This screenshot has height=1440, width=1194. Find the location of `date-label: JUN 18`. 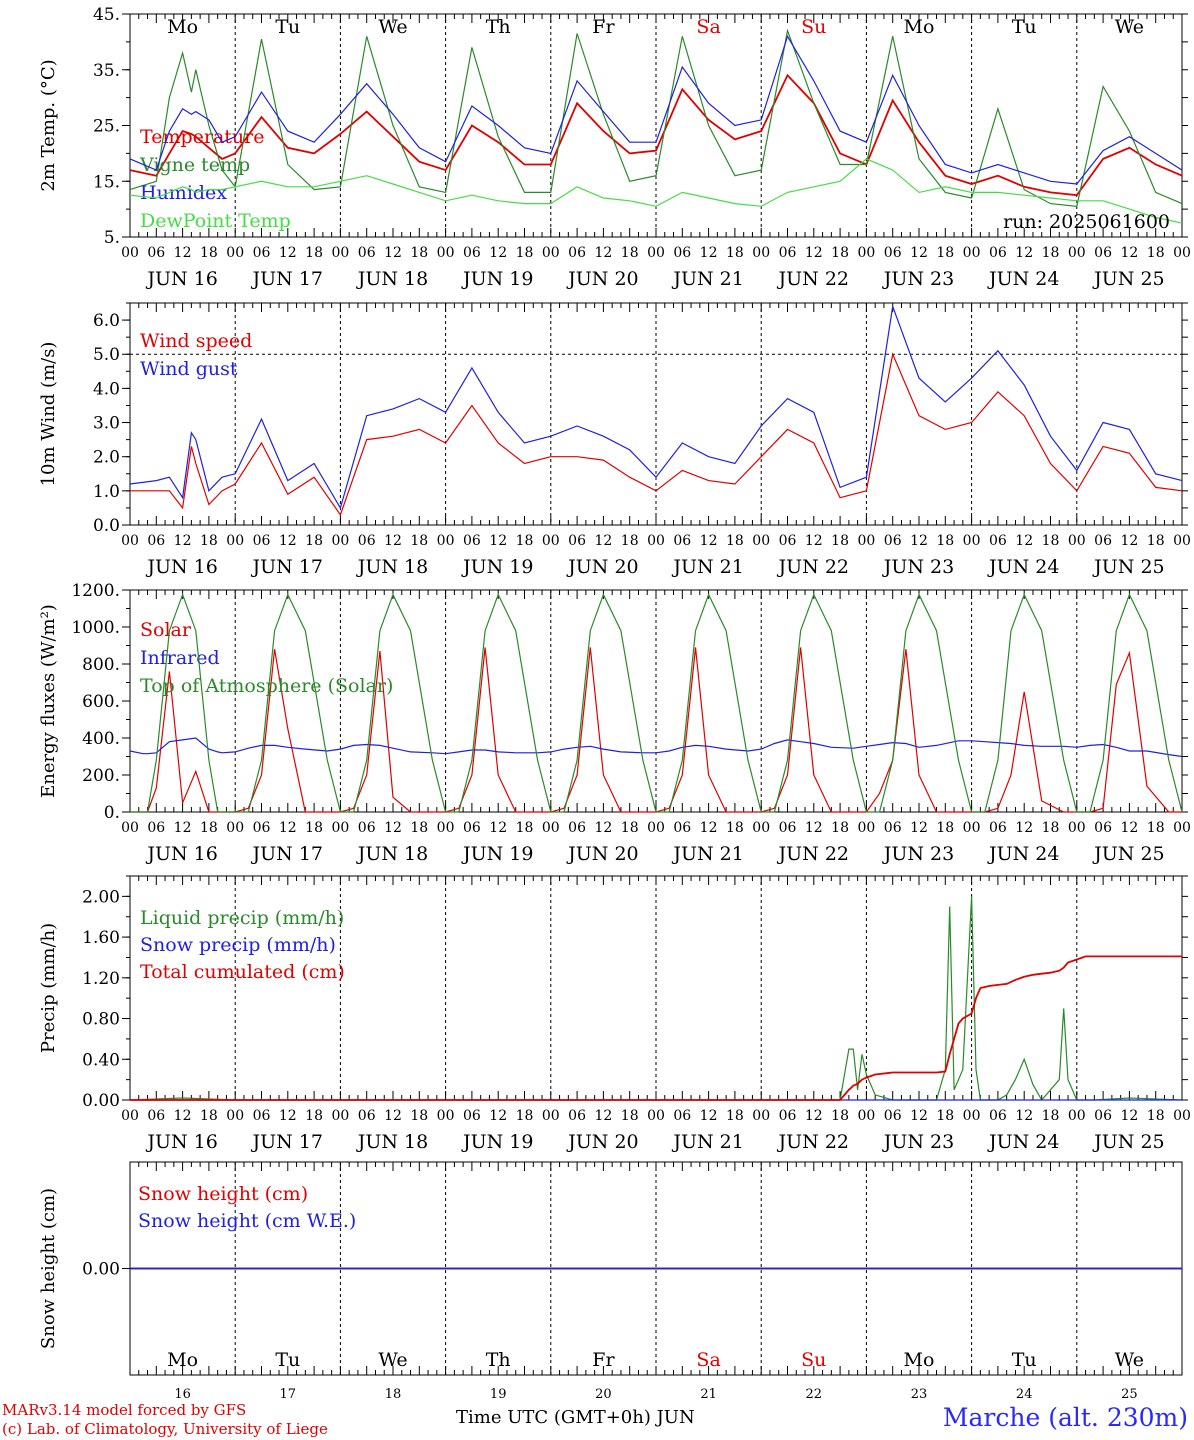

date-label: JUN 18 is located at coordinates (392, 854).